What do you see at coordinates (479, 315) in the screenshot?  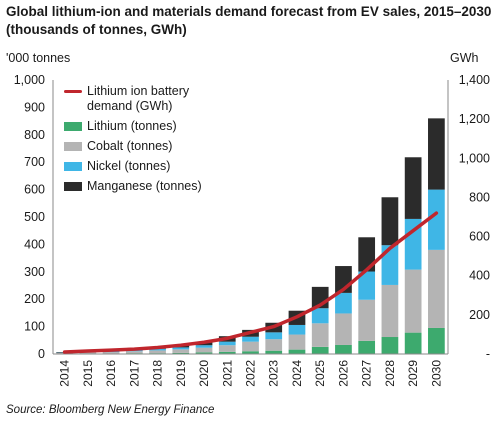 I see `y2-tick-label: 200` at bounding box center [479, 315].